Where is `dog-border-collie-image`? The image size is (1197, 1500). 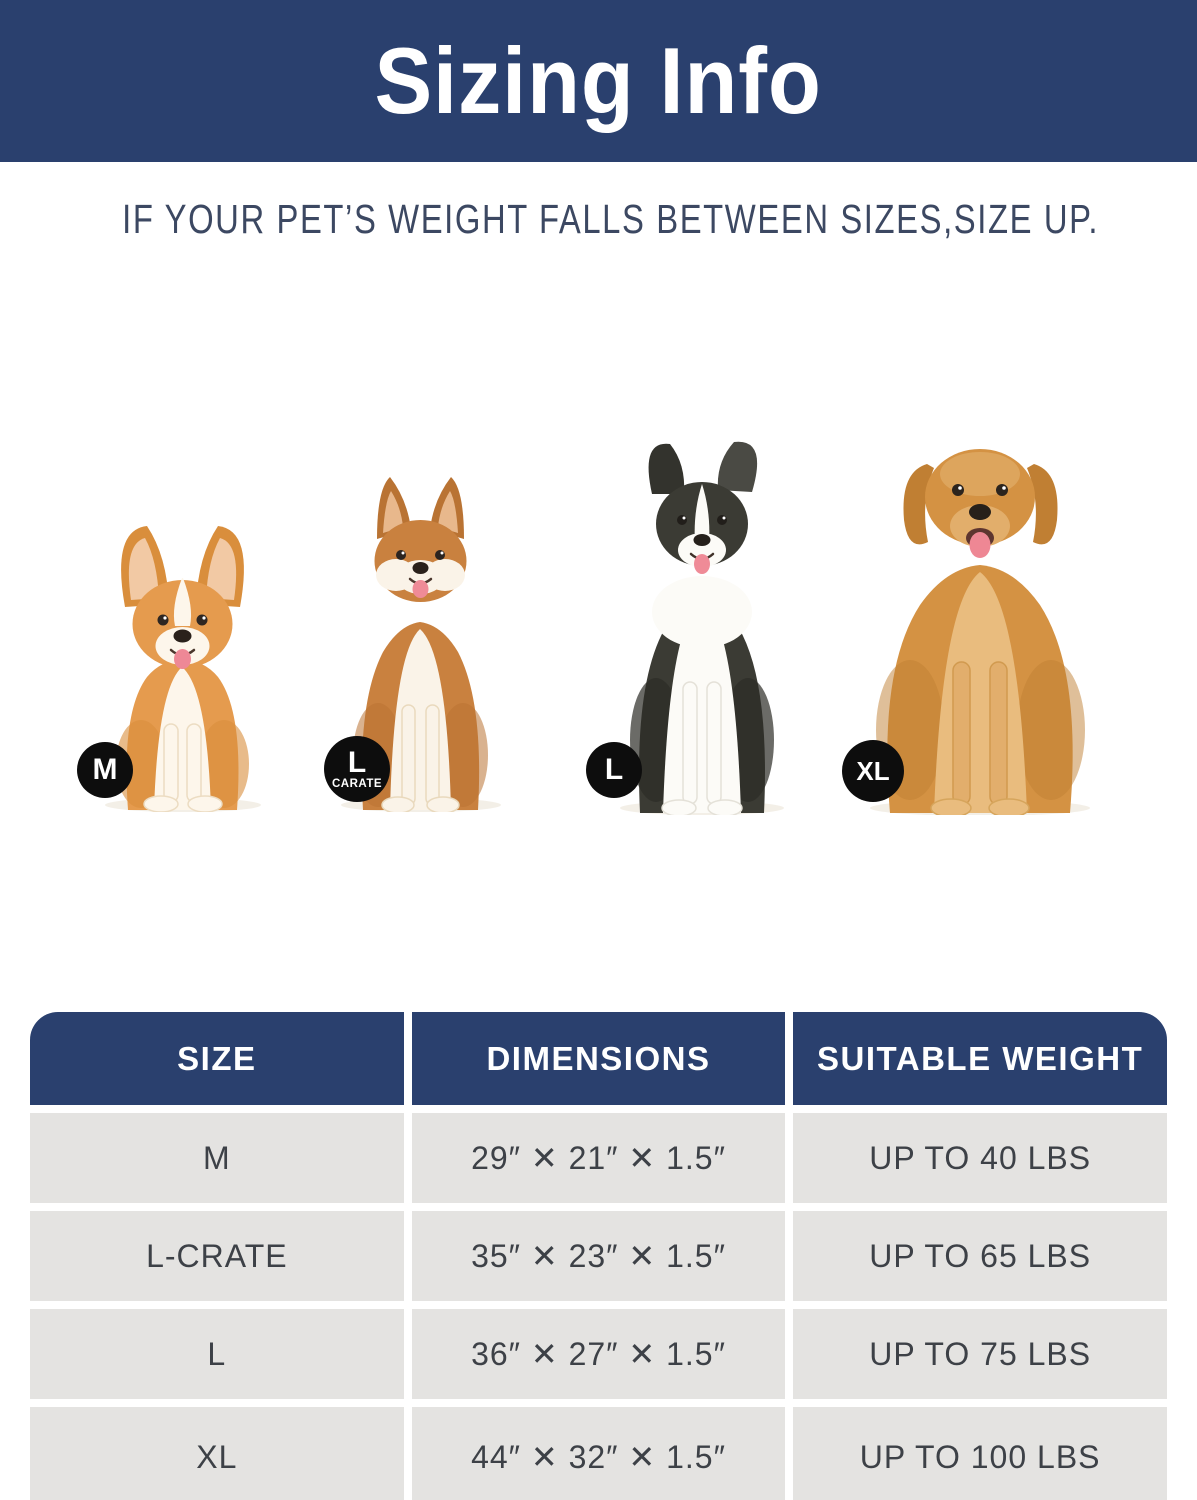 dog-border-collie-image is located at coordinates (702, 622).